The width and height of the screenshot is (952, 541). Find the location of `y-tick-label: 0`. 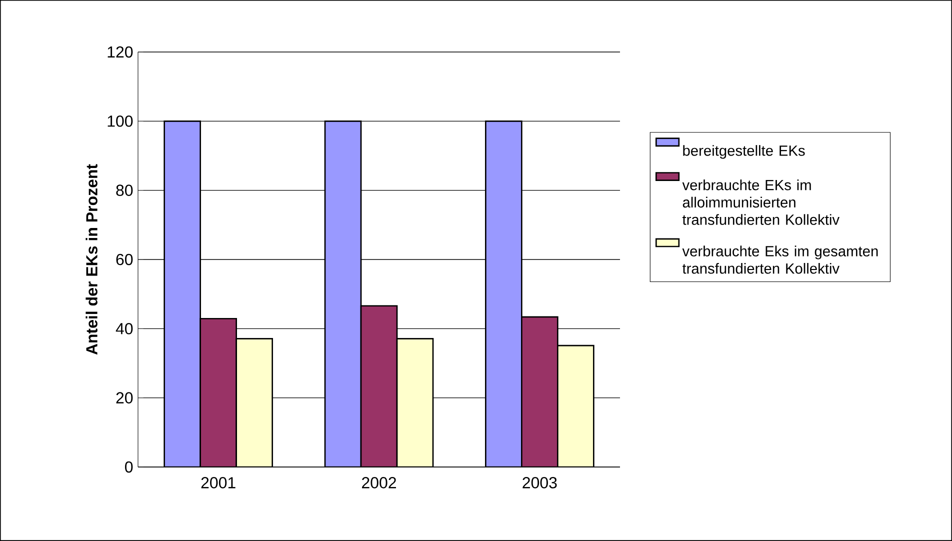

y-tick-label: 0 is located at coordinates (129, 467).